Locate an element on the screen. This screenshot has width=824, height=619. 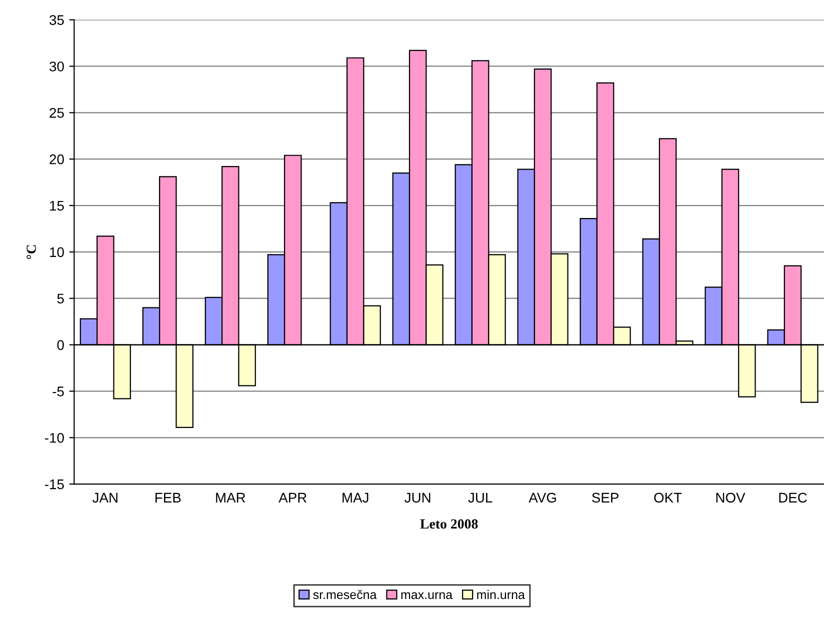
x-tick-label: JUN is located at coordinates (417, 497).